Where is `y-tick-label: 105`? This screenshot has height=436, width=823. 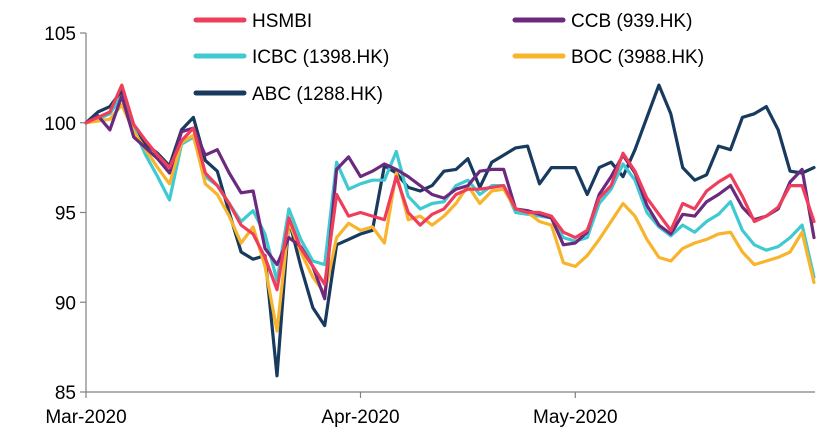
y-tick-label: 105 is located at coordinates (60, 34).